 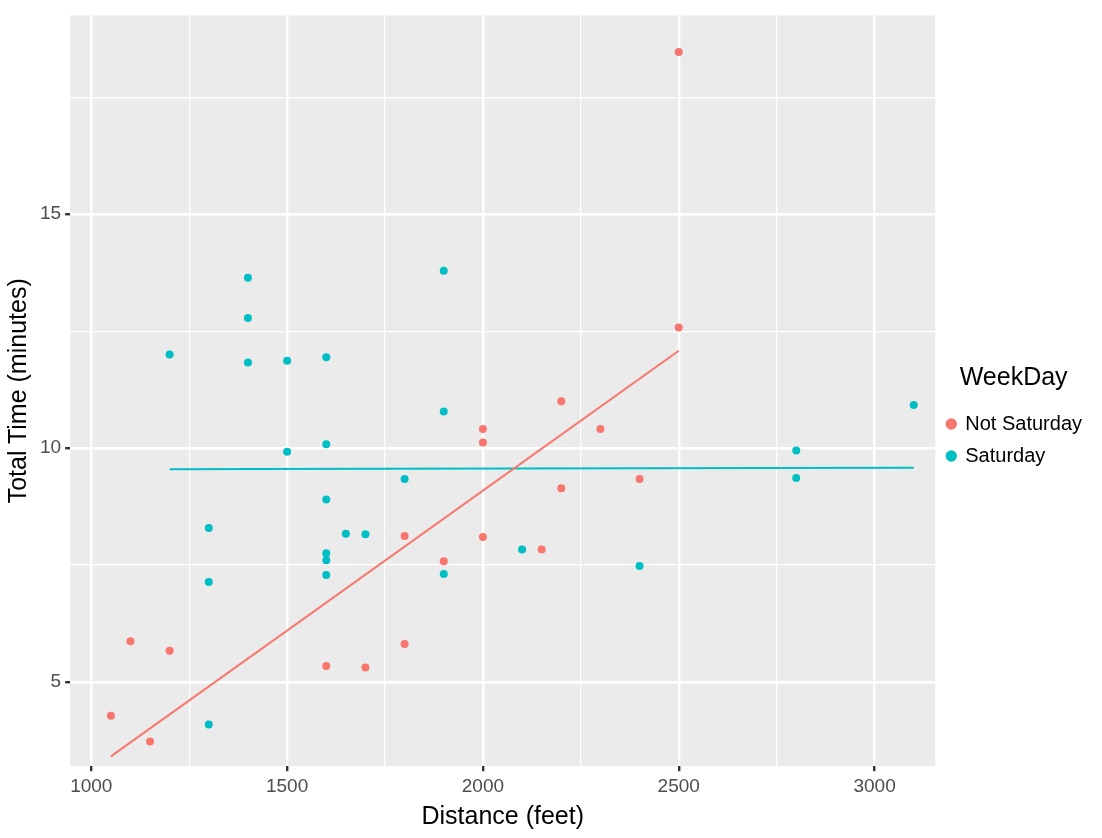 What do you see at coordinates (874, 785) in the screenshot?
I see `x-tick-label: 3000` at bounding box center [874, 785].